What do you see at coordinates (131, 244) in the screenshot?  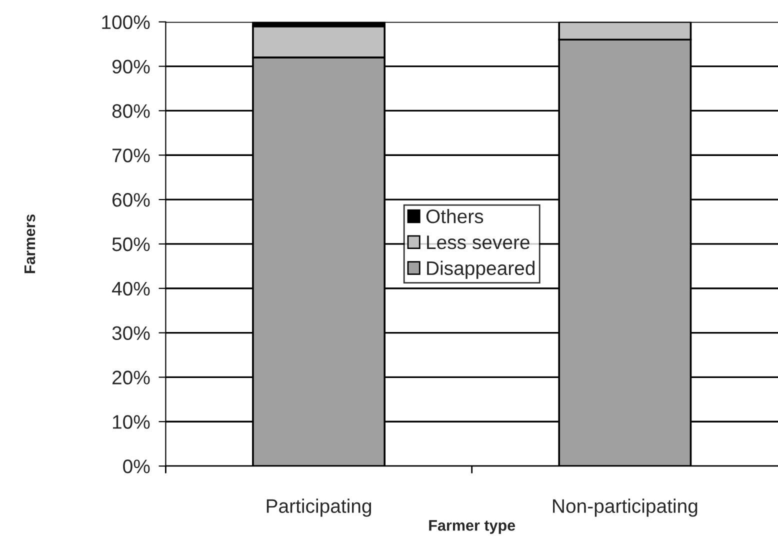 I see `y-tick-label: 50%` at bounding box center [131, 244].